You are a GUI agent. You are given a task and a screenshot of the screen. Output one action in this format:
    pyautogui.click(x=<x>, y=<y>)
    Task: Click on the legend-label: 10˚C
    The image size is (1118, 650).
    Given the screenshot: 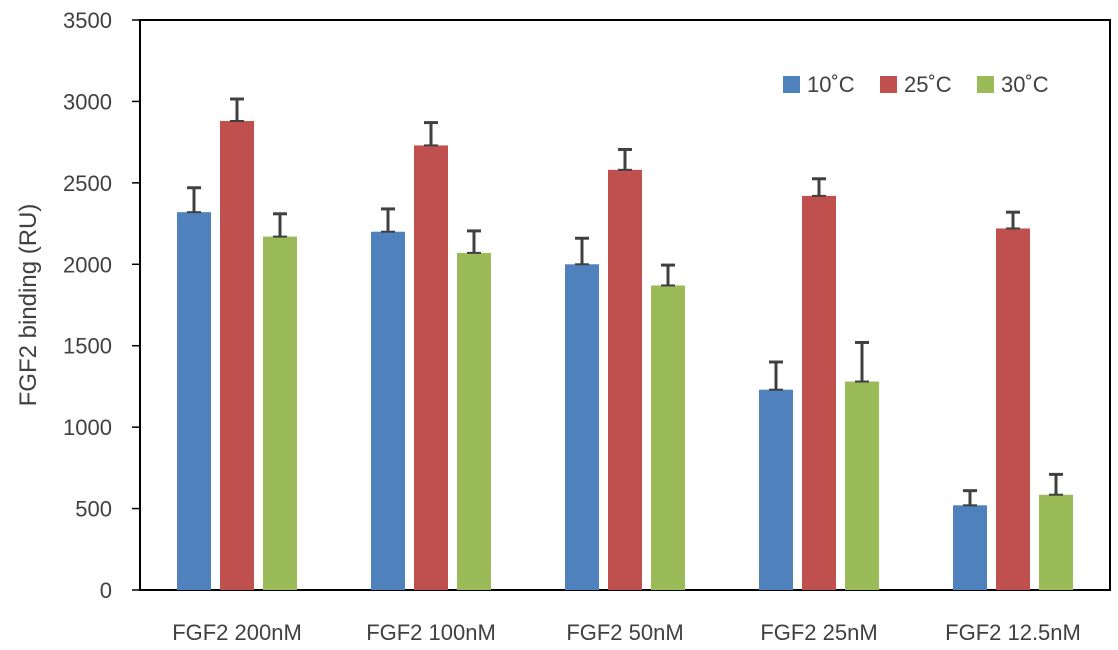 What is the action you would take?
    pyautogui.click(x=831, y=84)
    